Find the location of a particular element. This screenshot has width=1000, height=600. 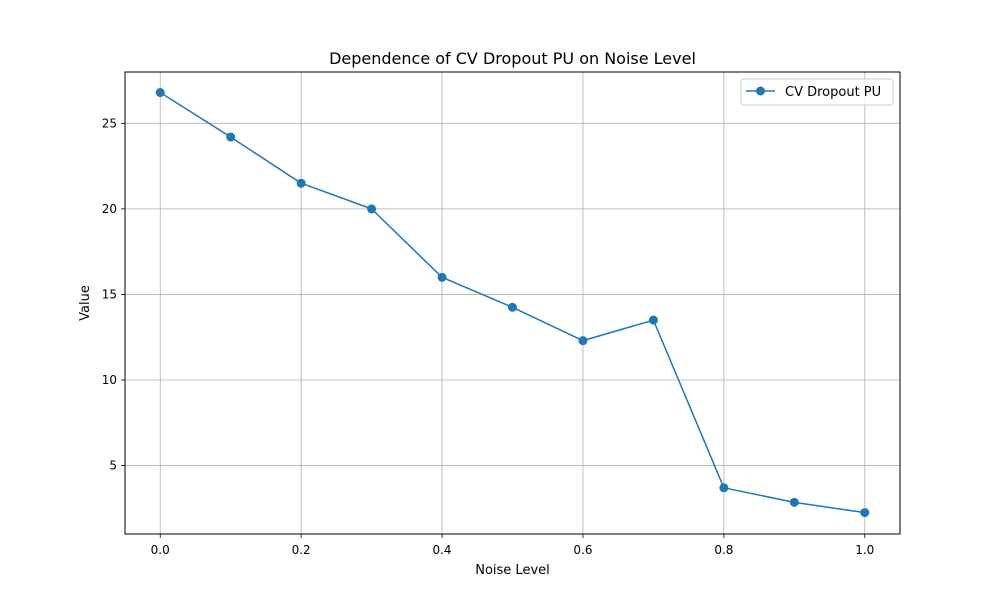

legend-box is located at coordinates (817, 92).